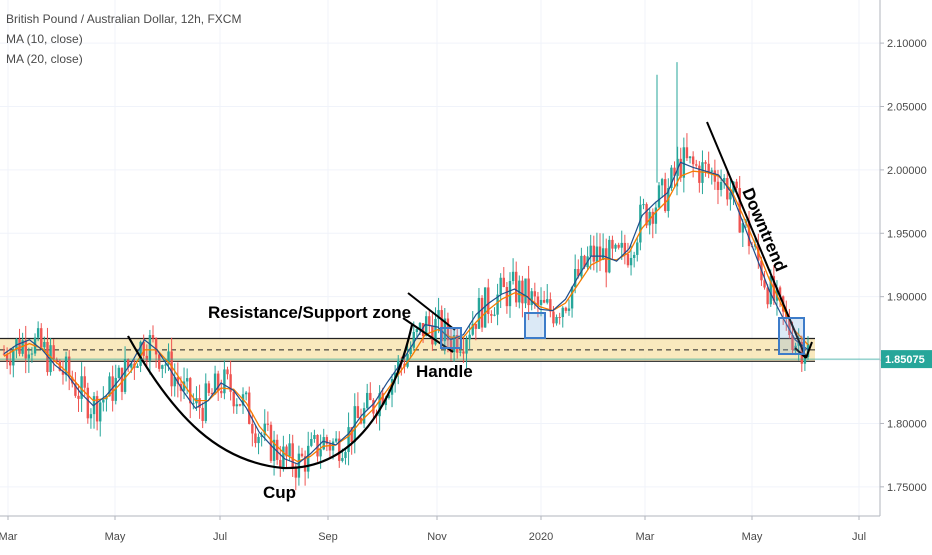 The width and height of the screenshot is (932, 555). Describe the element at coordinates (905, 360) in the screenshot. I see `last-price-label: 1.85075` at that location.